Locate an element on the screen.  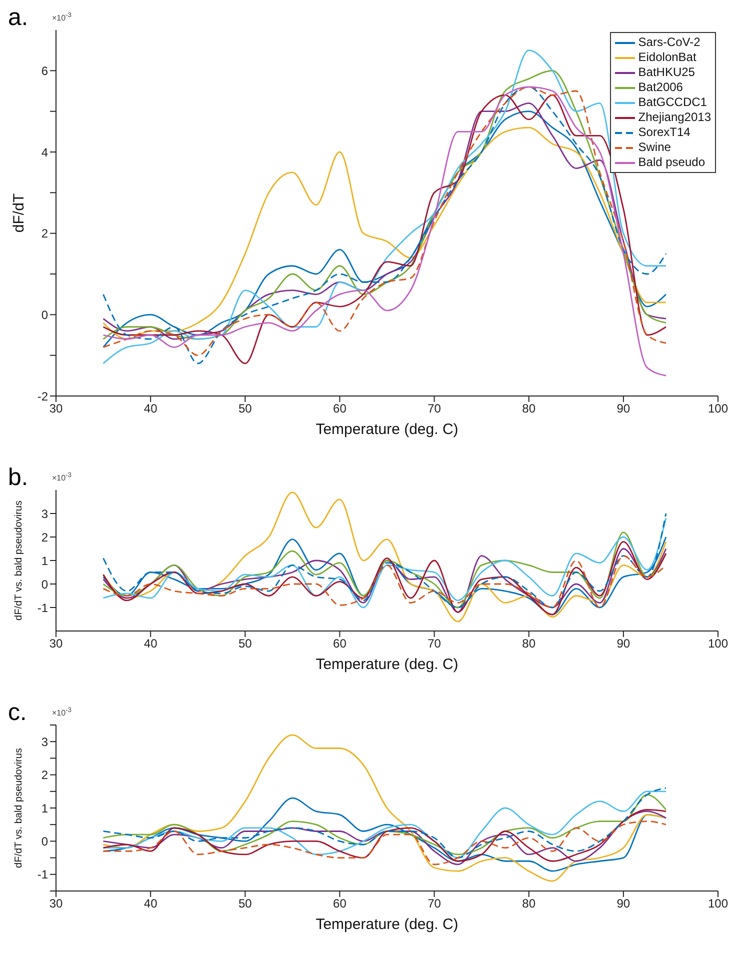
legend-label: Bald pseudo is located at coordinates (671, 162).